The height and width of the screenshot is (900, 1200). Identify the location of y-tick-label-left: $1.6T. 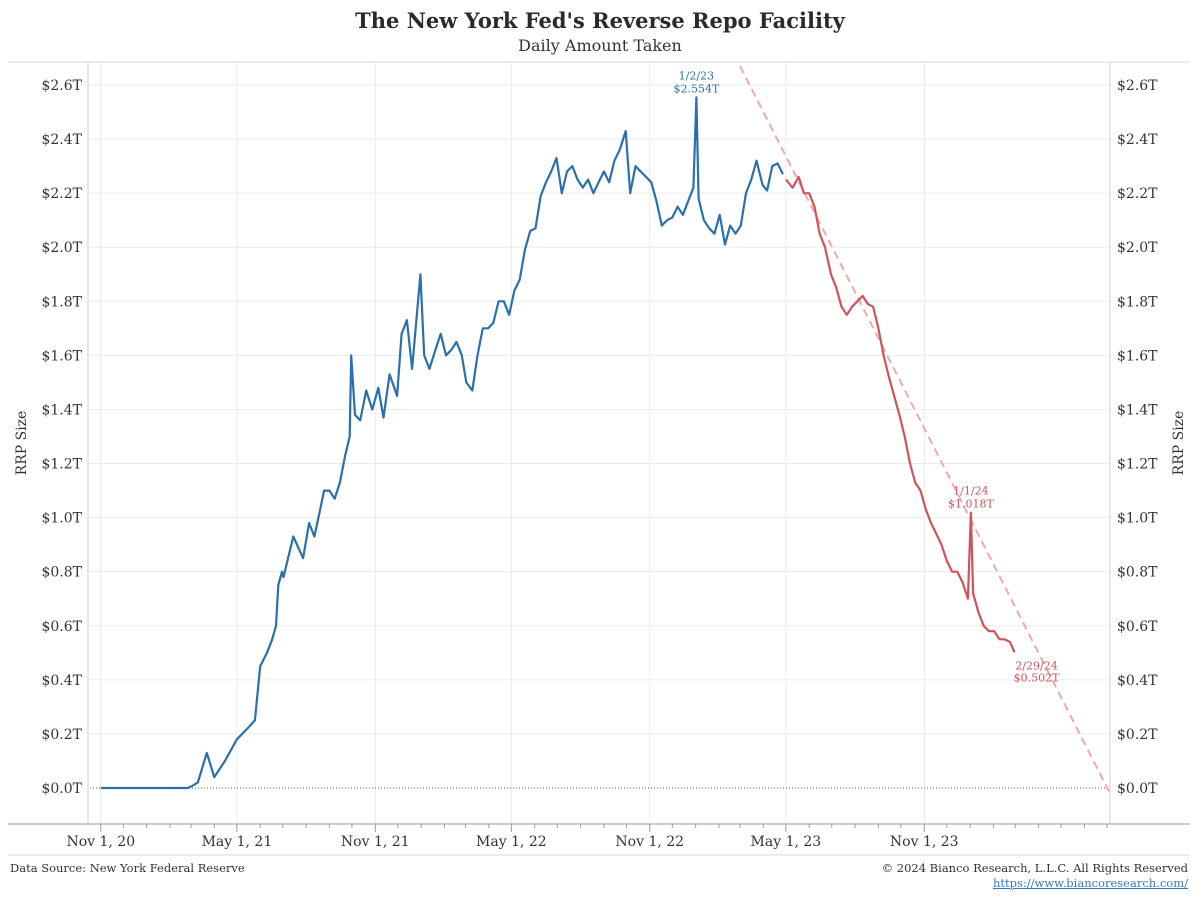
(61, 356).